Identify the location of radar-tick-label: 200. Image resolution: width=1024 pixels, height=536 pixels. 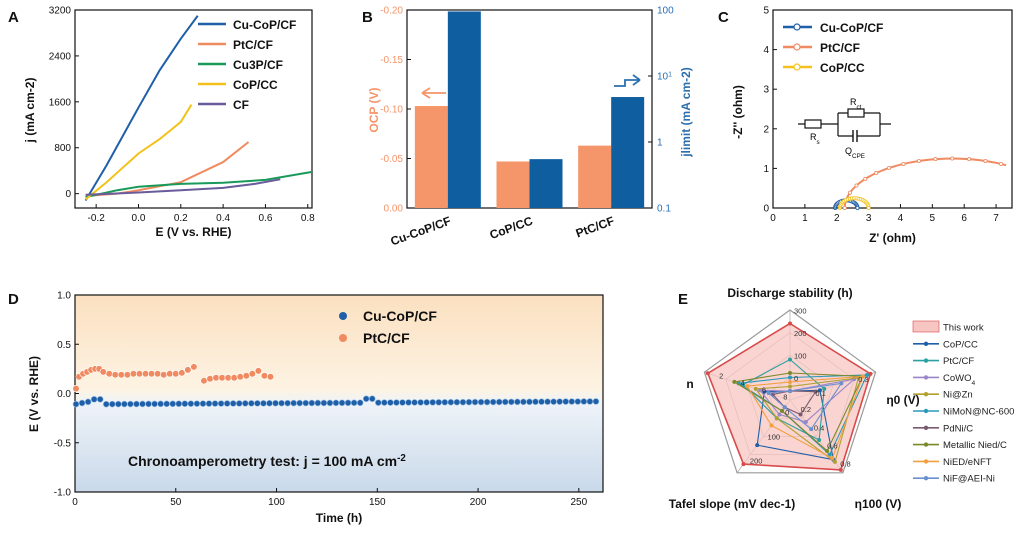
(756, 461).